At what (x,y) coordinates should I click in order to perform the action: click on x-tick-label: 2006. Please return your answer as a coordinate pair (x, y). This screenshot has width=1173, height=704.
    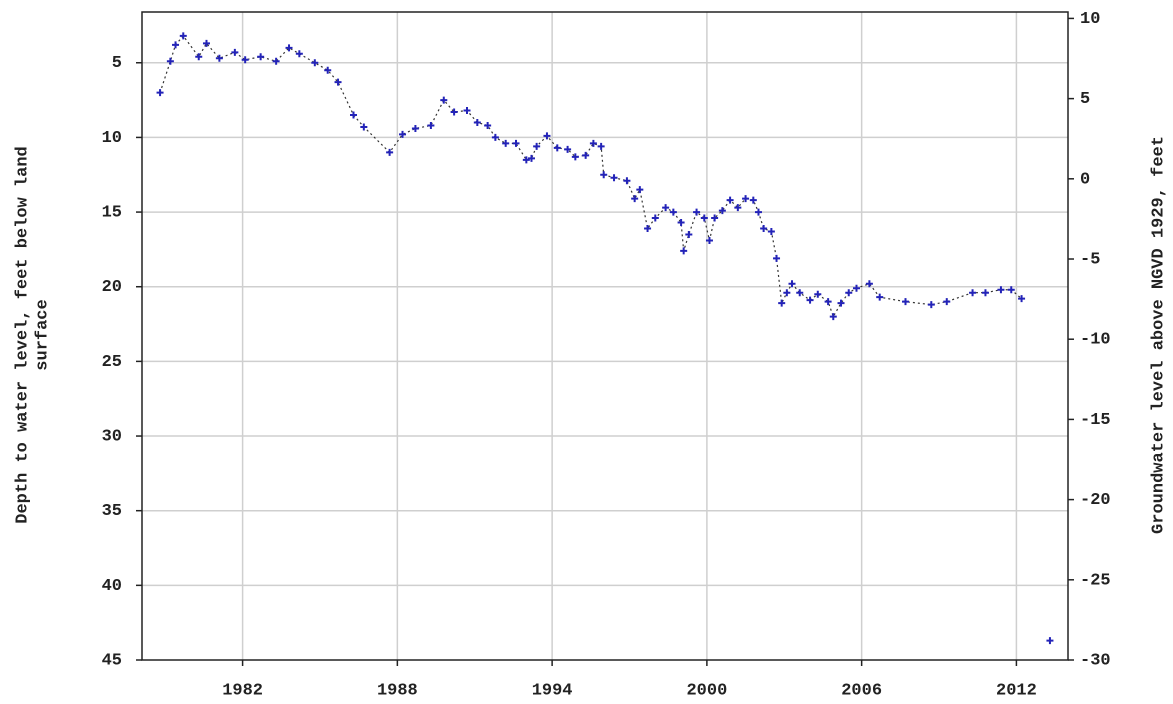
    Looking at the image, I should click on (861, 690).